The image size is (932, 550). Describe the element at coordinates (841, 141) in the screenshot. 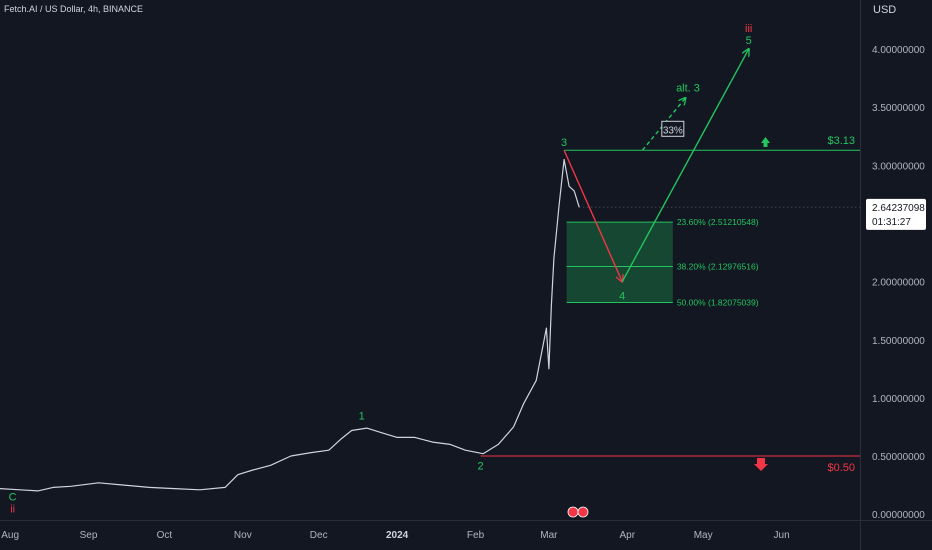

I see `resistance-label: $3.13` at that location.